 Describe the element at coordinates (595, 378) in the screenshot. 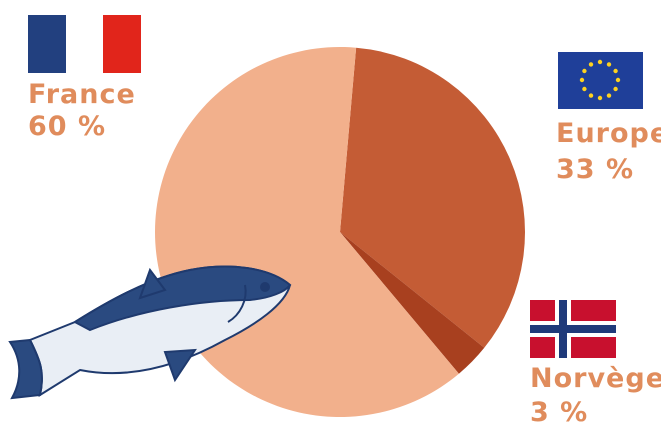

I see `category-label: Norvège` at that location.